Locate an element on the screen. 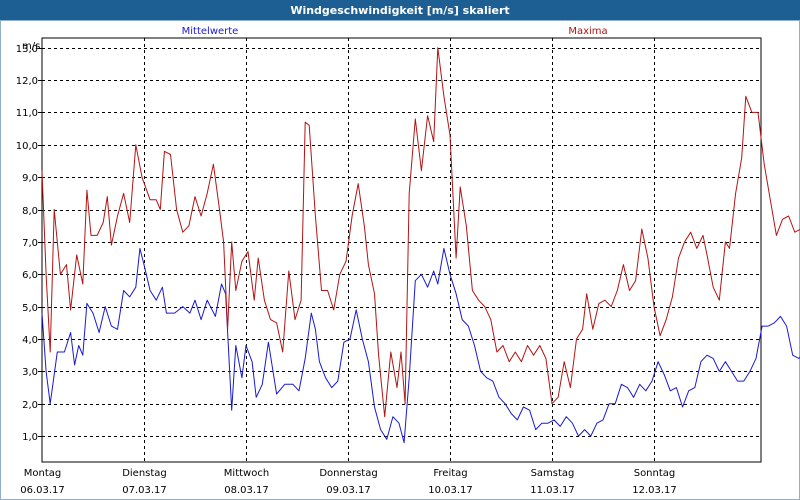 The image size is (800, 500). x-tick-label-day: Montag is located at coordinates (42, 473).